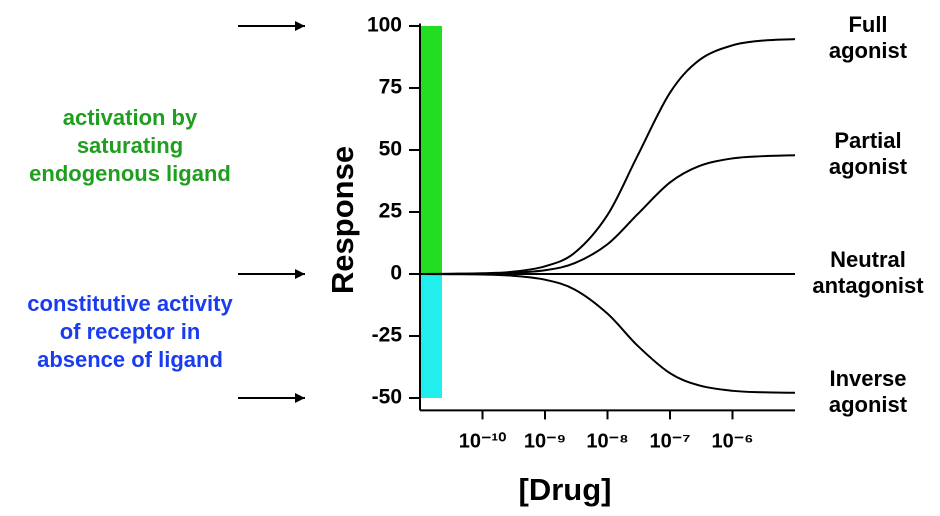 The image size is (940, 516). What do you see at coordinates (130, 173) in the screenshot?
I see `annotation-line: endogenous ligand` at bounding box center [130, 173].